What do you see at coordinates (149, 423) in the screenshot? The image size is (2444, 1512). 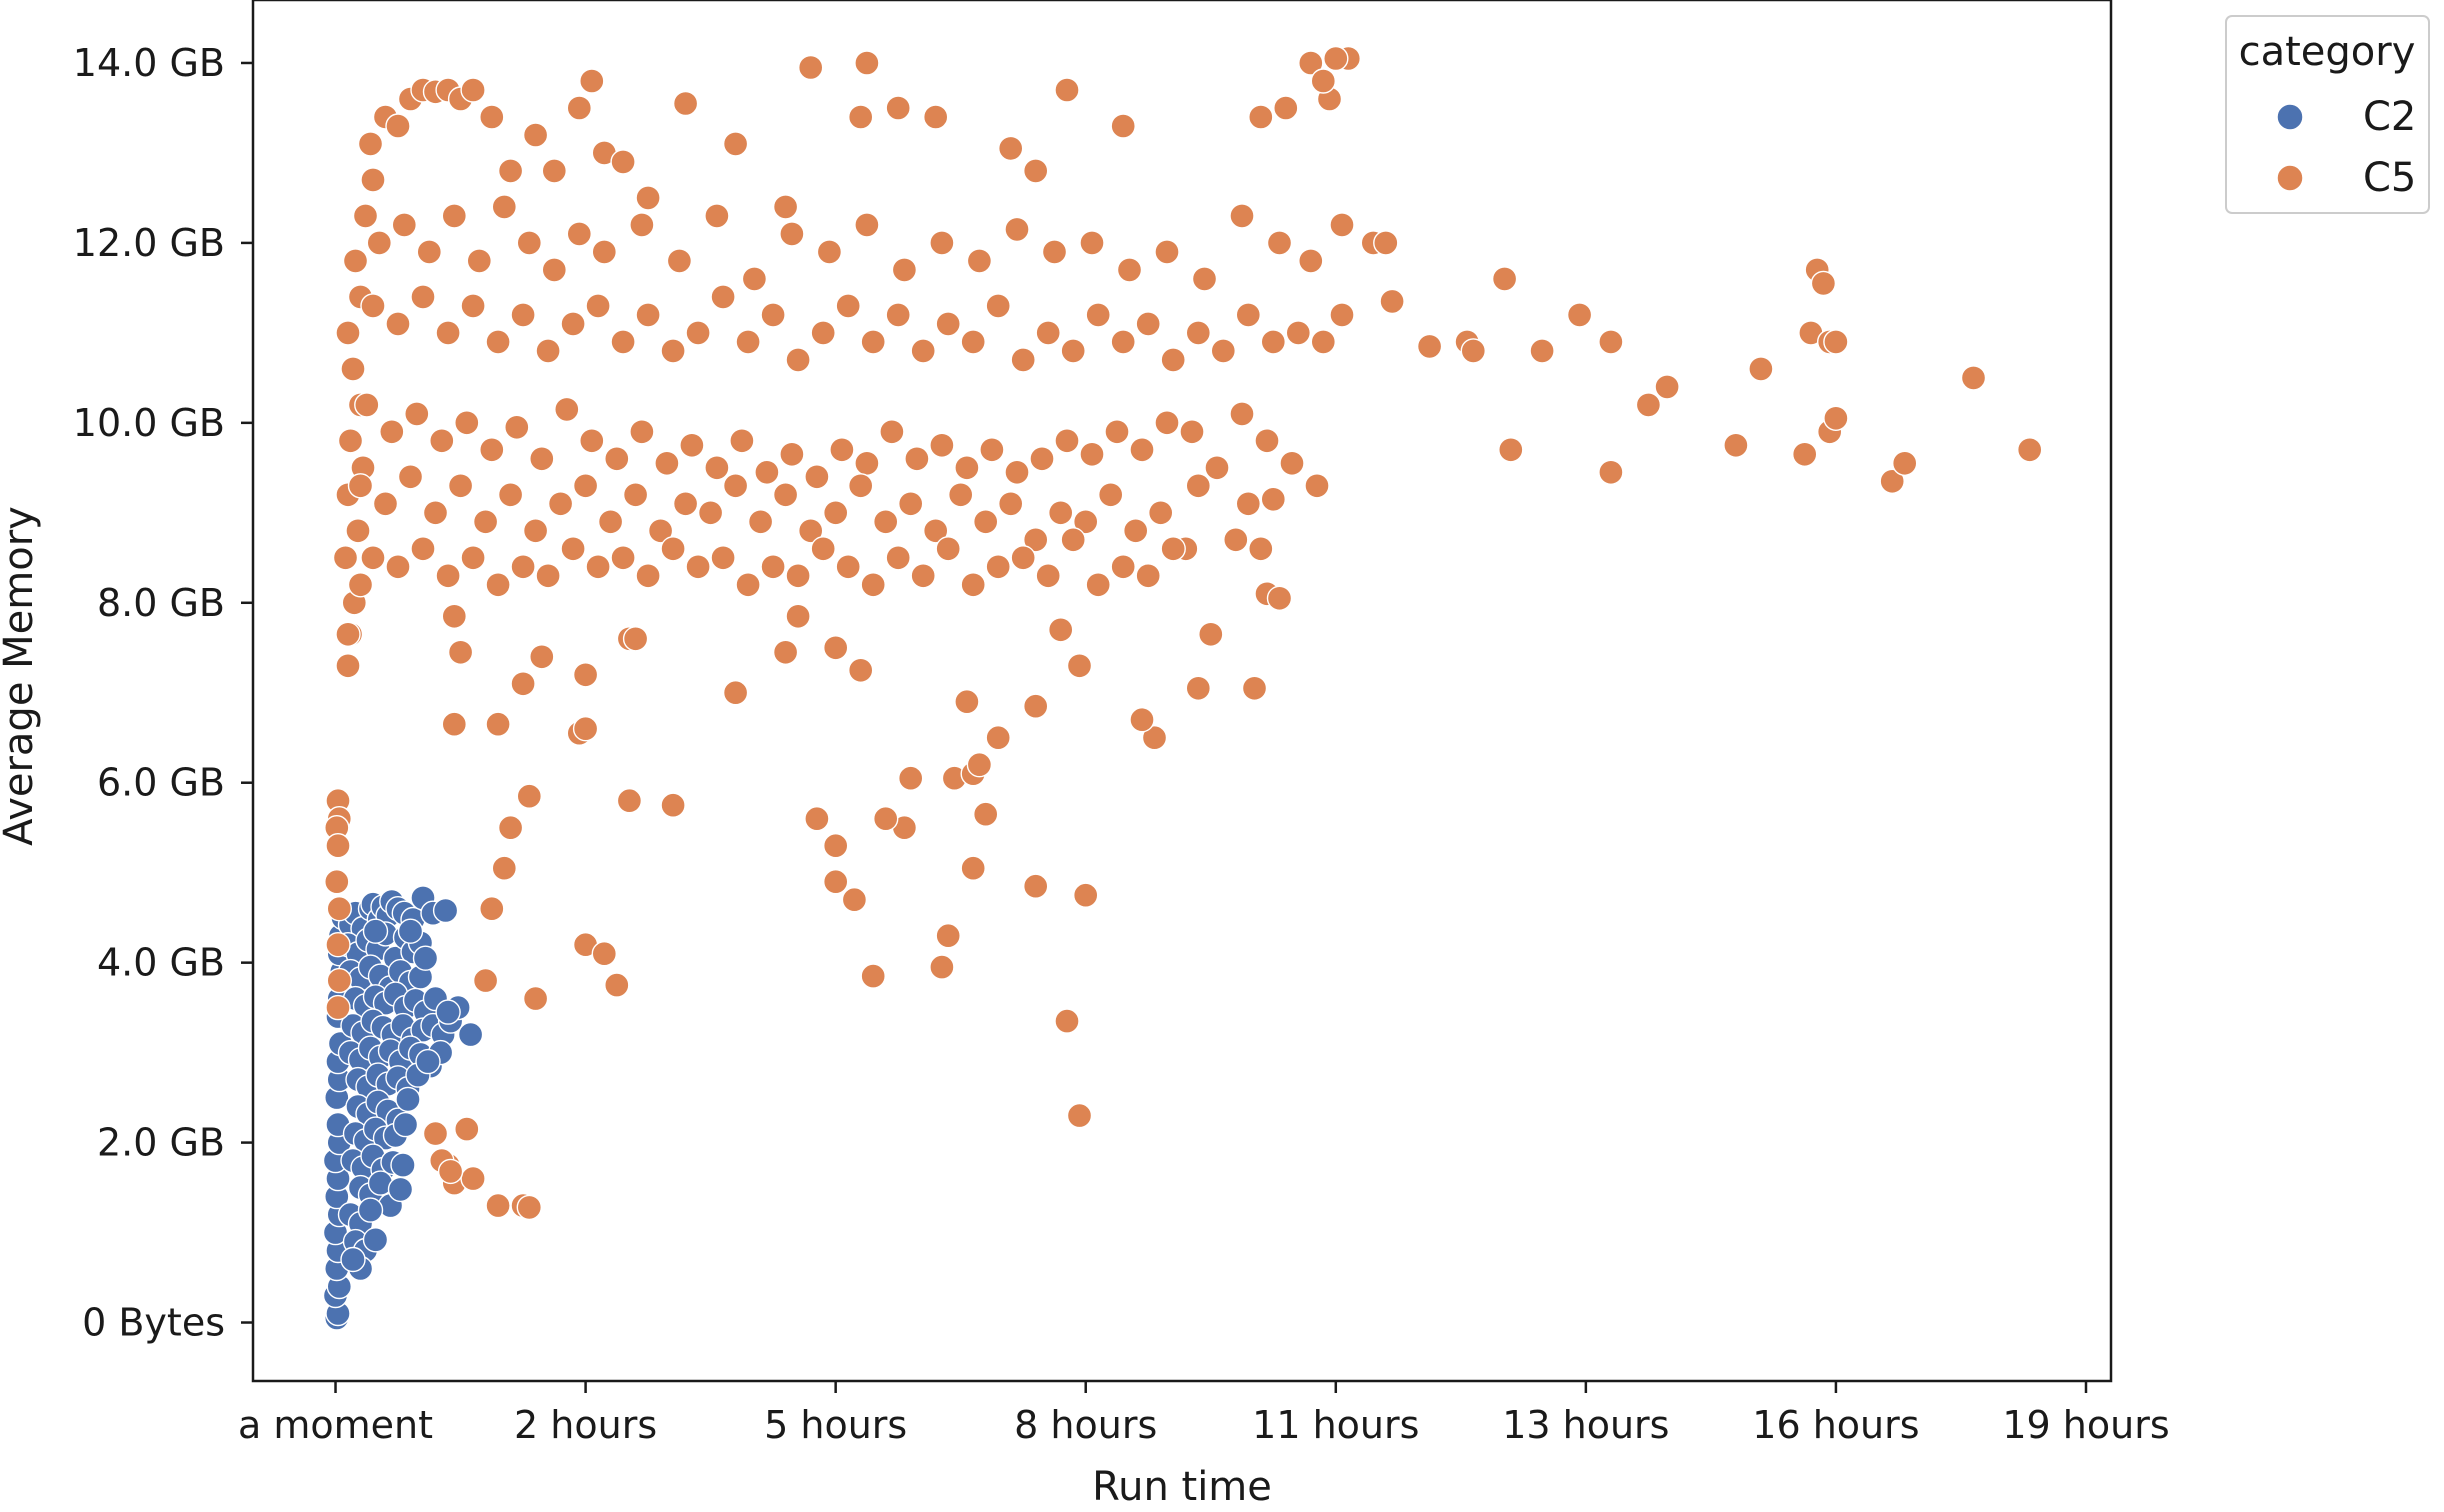 I see `y-tick-label: 10.0 GB` at bounding box center [149, 423].